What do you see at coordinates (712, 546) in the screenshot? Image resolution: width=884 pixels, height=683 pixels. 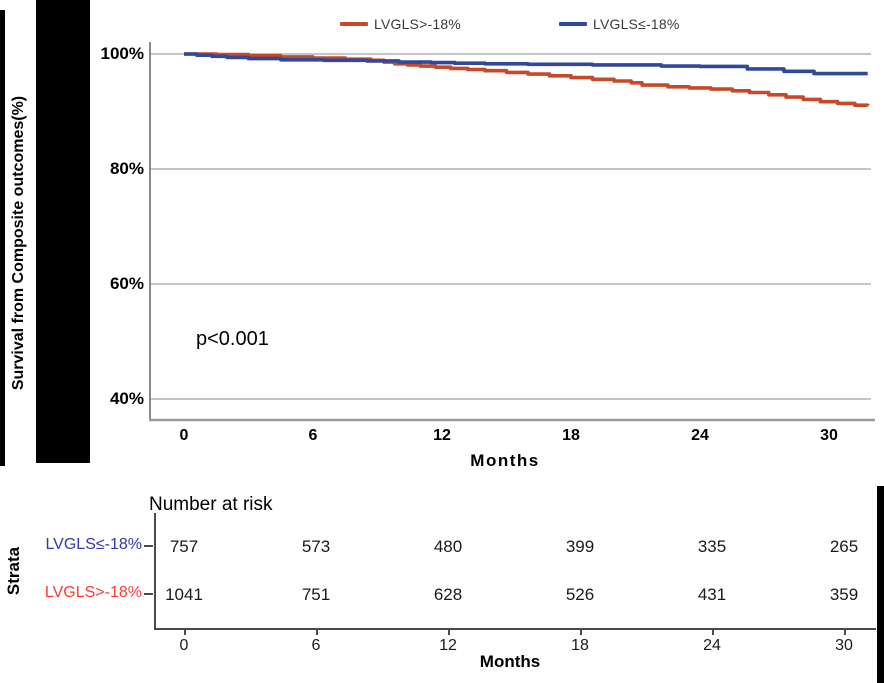 I see `risk-count: 335` at bounding box center [712, 546].